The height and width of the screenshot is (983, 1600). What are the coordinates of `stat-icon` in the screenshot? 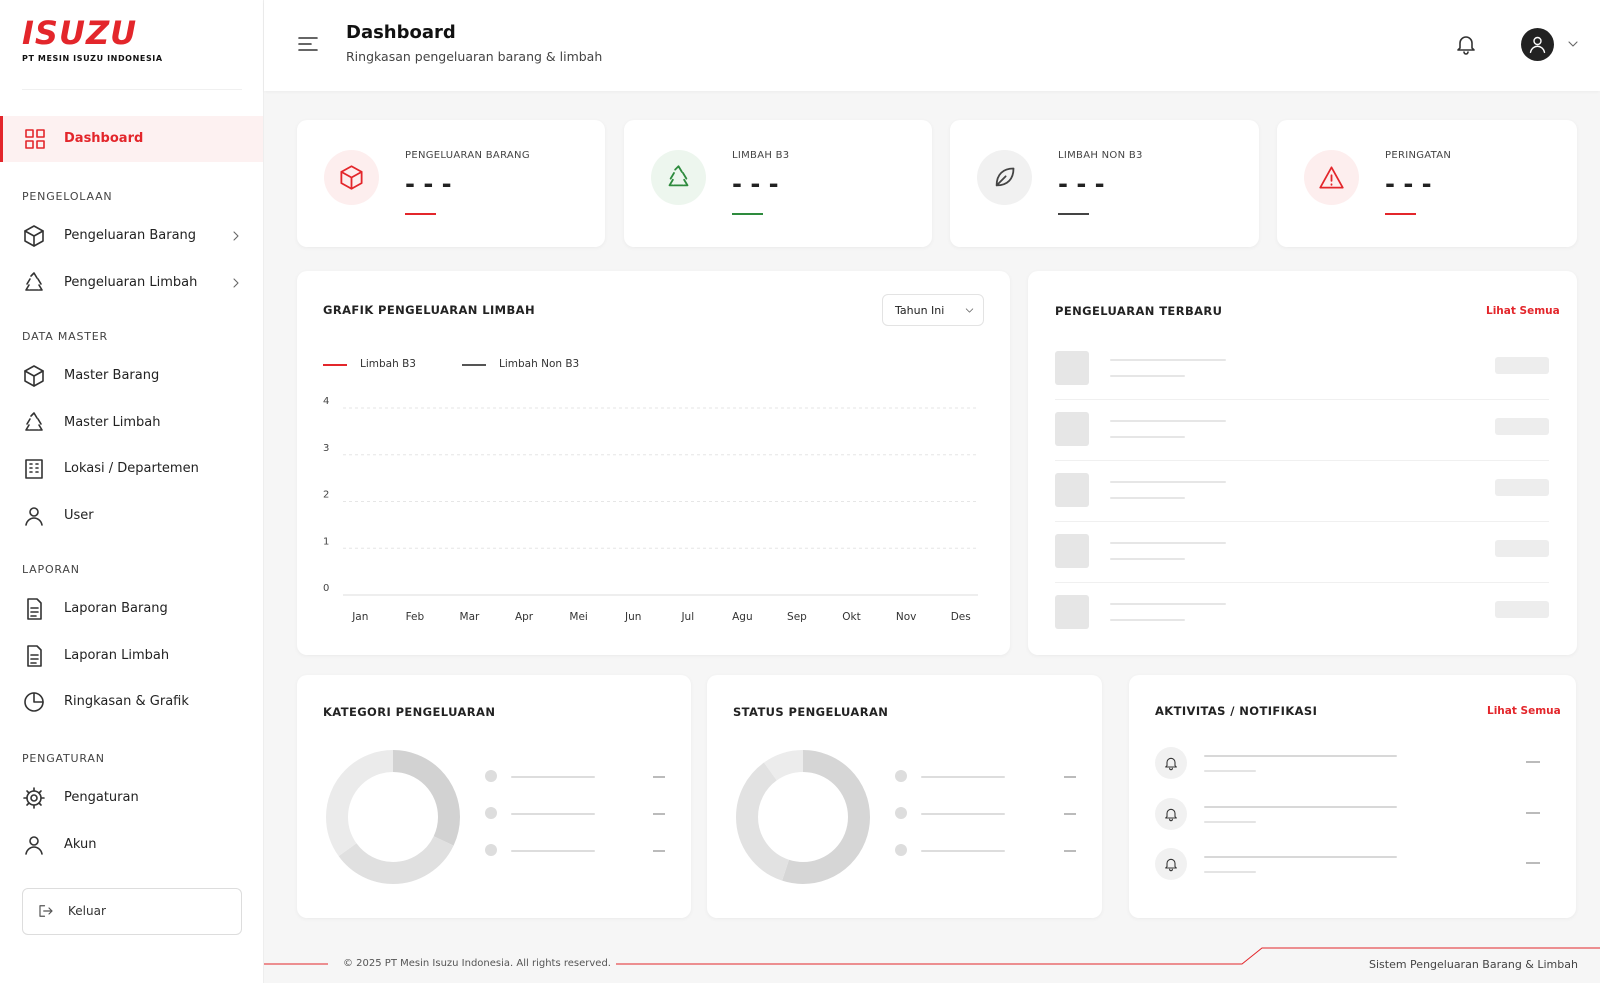 It's located at (1004, 177).